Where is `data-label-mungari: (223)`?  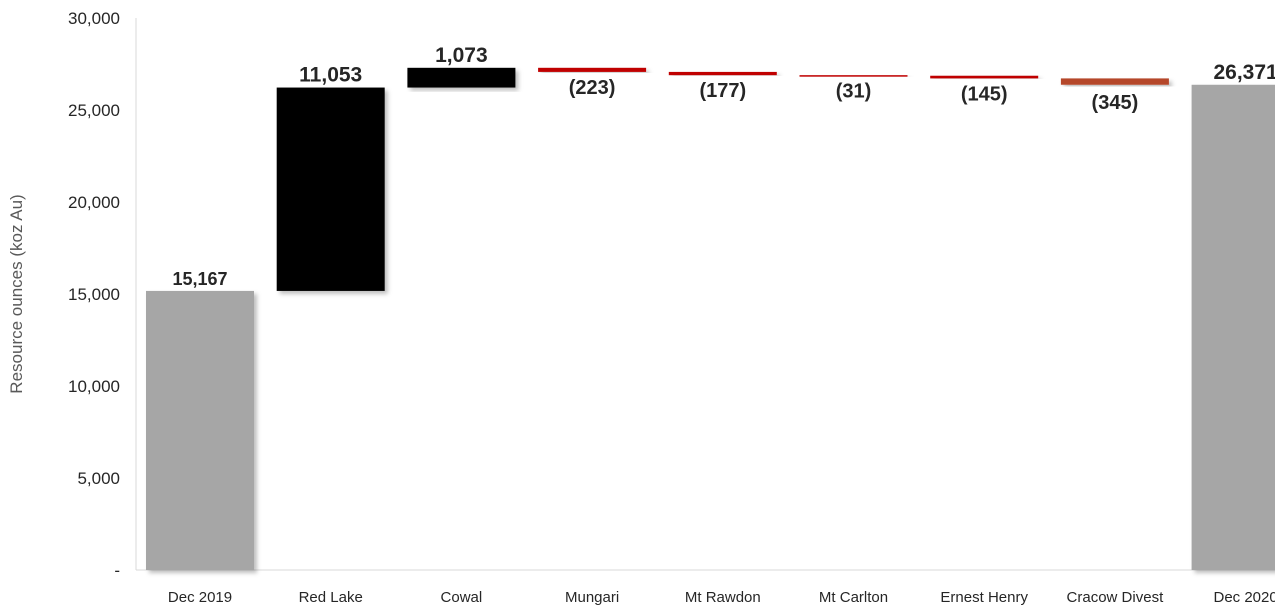 data-label-mungari: (223) is located at coordinates (592, 88).